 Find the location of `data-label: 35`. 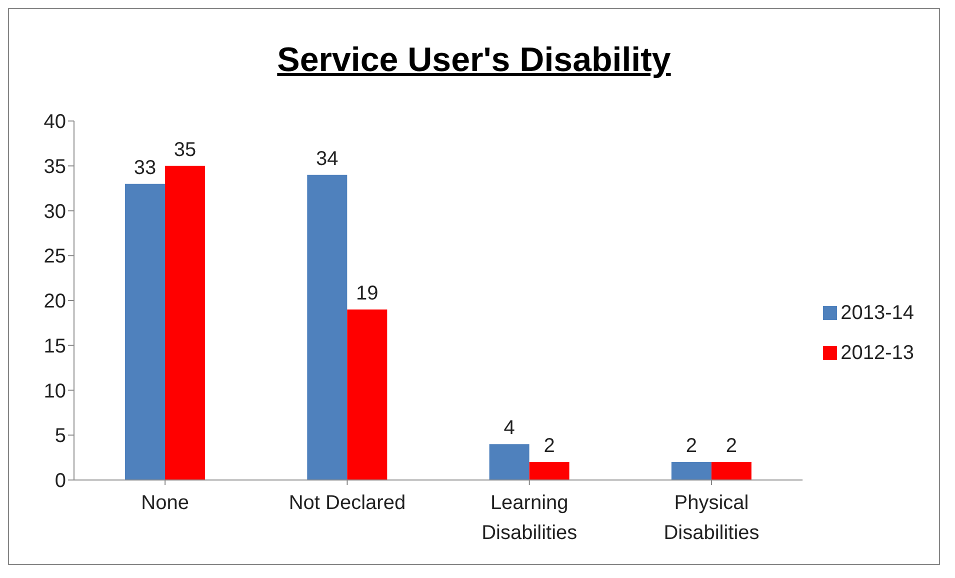

data-label: 35 is located at coordinates (185, 149).